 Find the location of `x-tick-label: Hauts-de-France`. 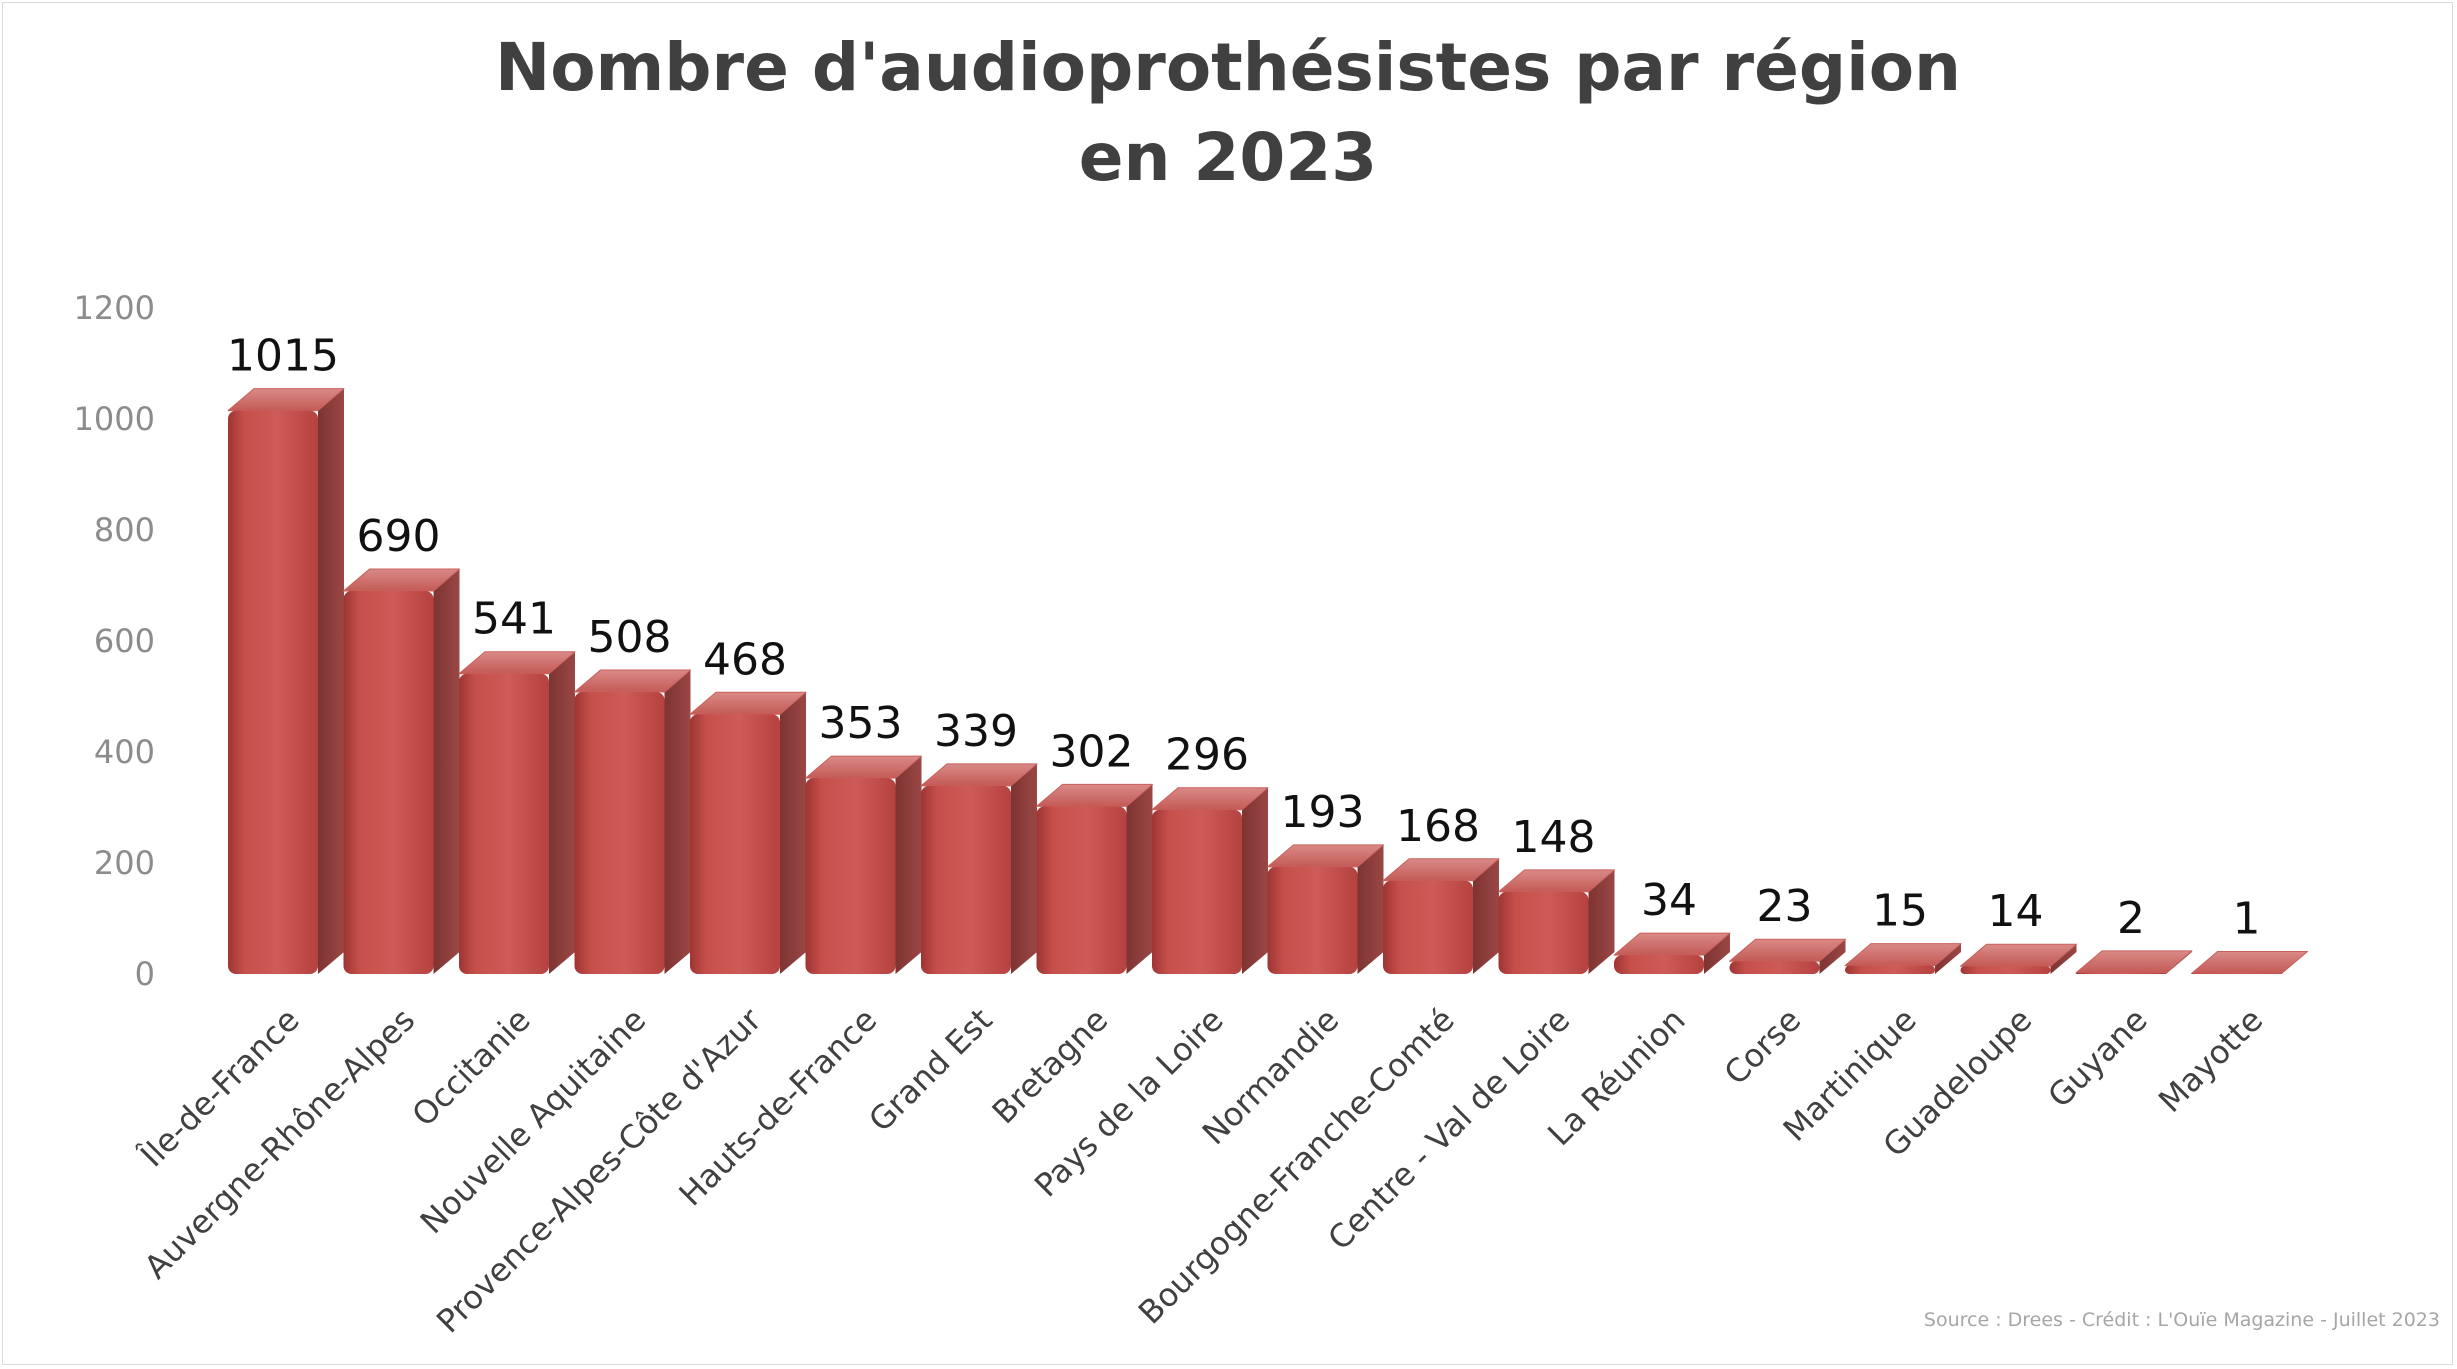

x-tick-label: Hauts-de-France is located at coordinates (778, 1107).